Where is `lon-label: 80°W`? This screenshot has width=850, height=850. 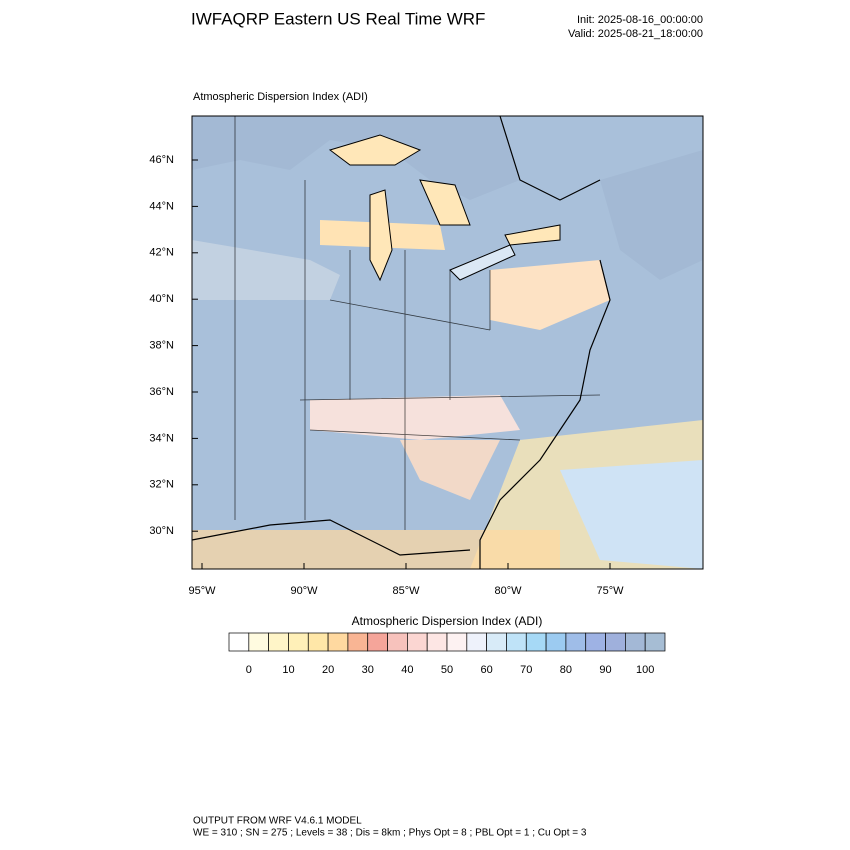 lon-label: 80°W is located at coordinates (508, 591).